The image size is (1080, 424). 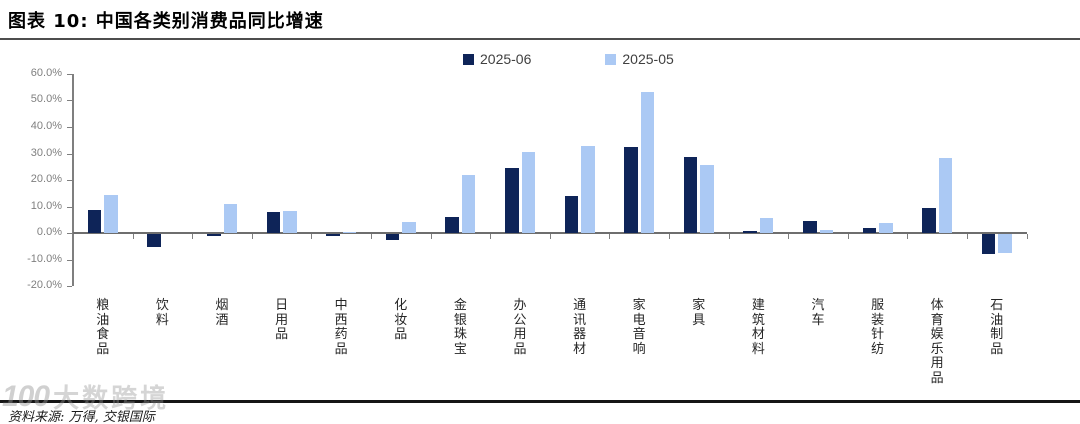 I want to click on y-axis-tick-label: -10.0%, so click(x=44, y=258).